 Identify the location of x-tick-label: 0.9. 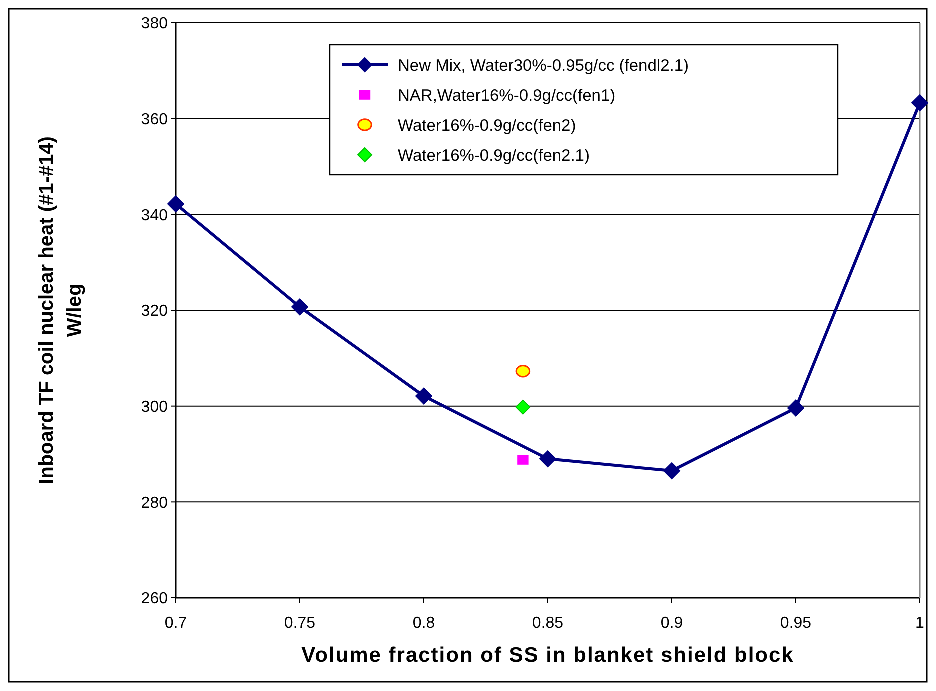
(672, 623).